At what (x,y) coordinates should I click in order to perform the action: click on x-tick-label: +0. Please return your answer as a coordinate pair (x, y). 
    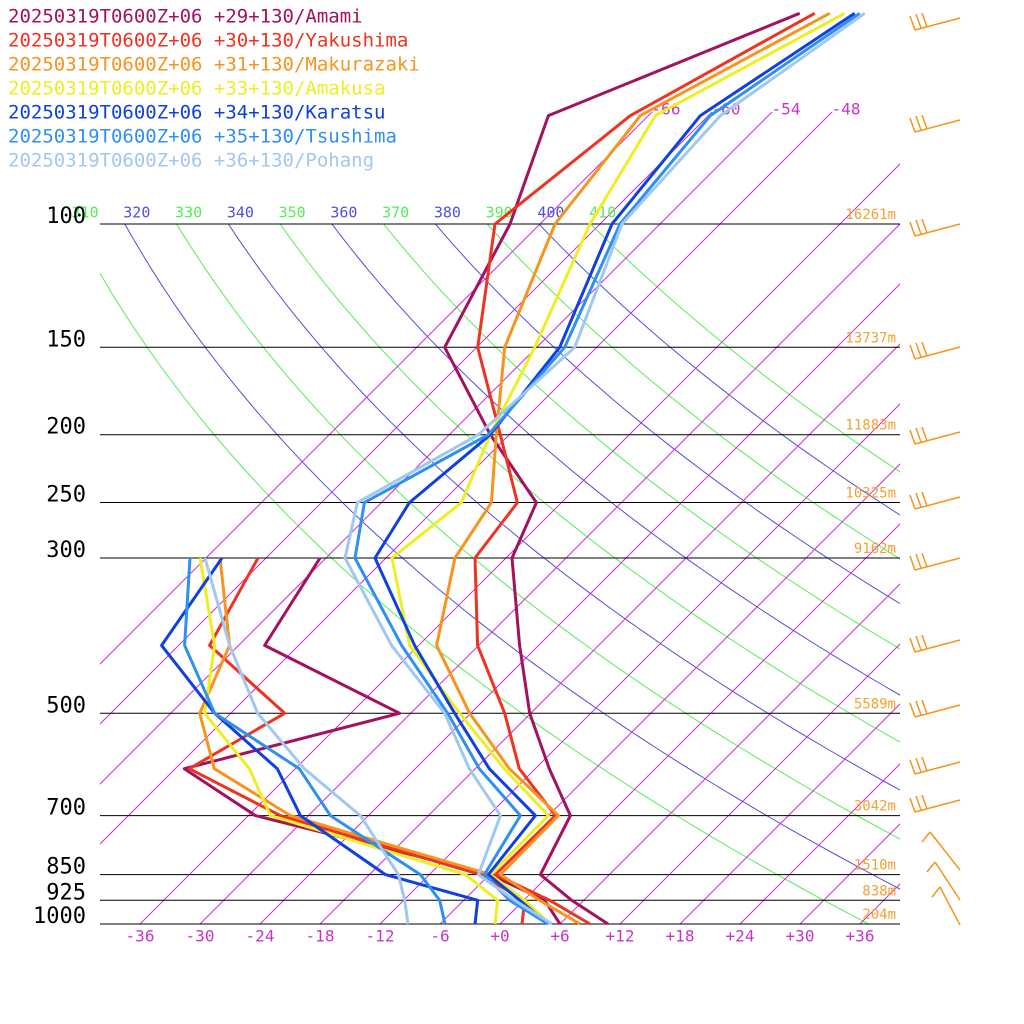
    Looking at the image, I should click on (499, 936).